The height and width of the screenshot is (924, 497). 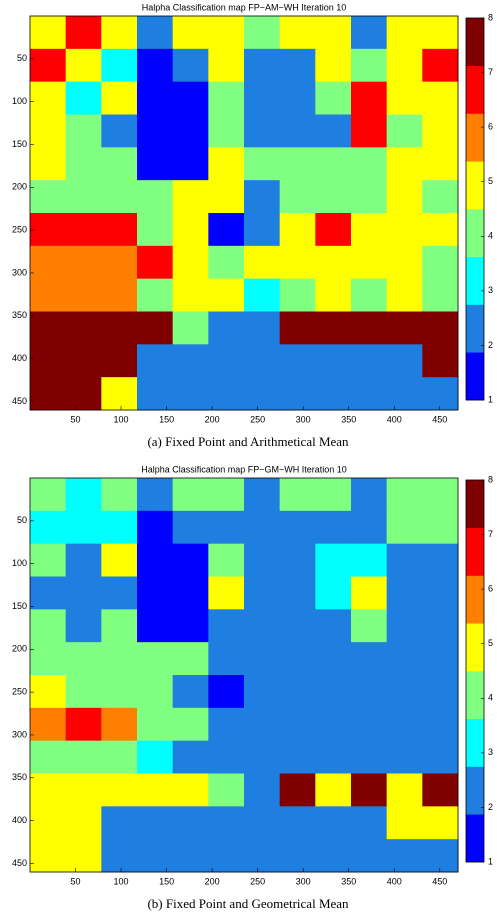 I want to click on colorbar-frame, so click(x=475, y=209).